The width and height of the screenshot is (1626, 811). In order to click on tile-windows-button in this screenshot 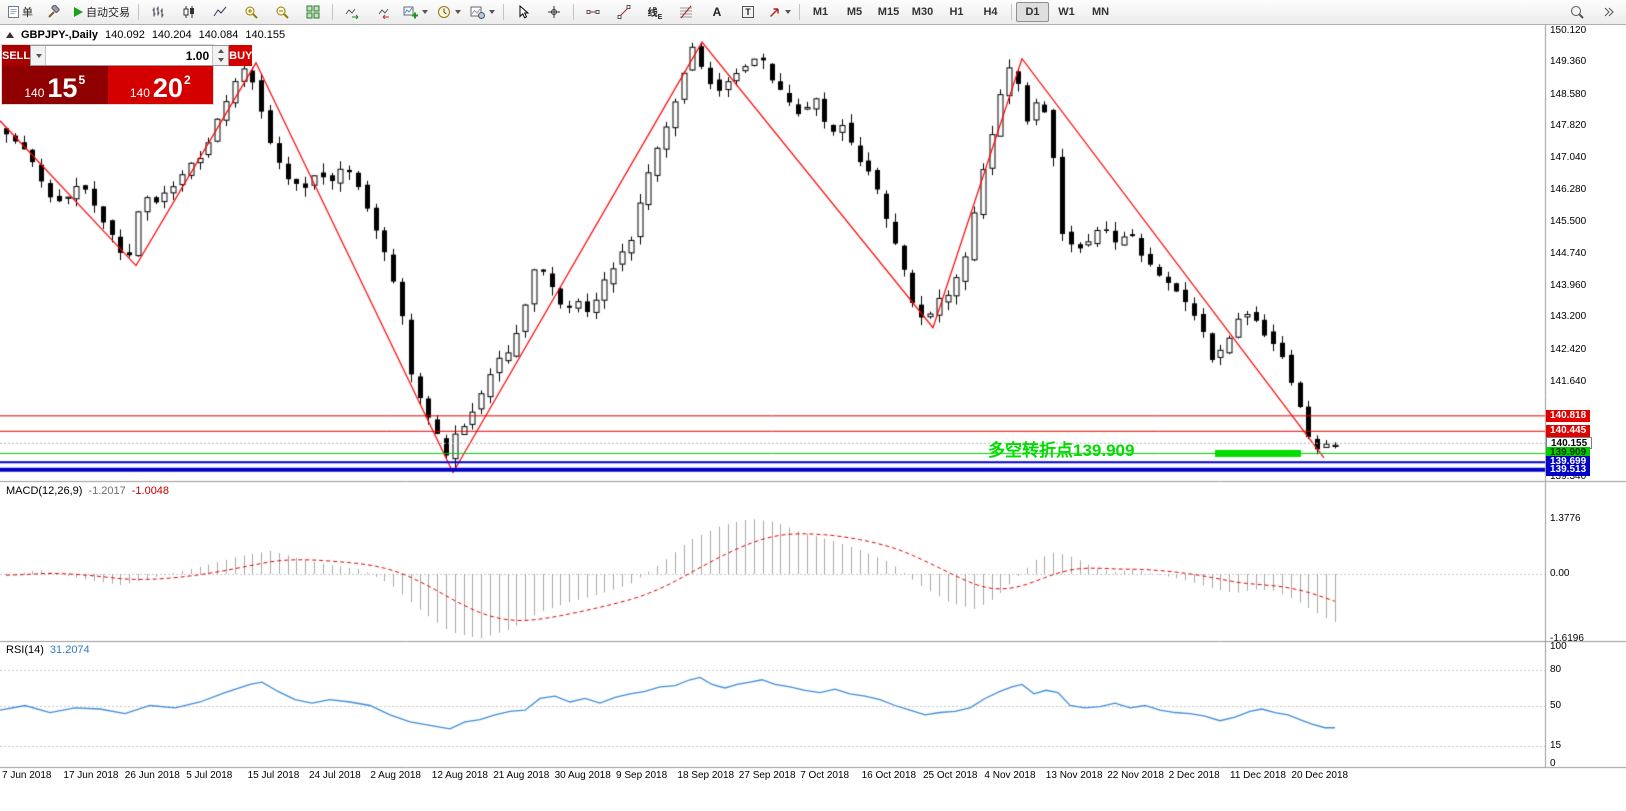, I will do `click(313, 12)`.